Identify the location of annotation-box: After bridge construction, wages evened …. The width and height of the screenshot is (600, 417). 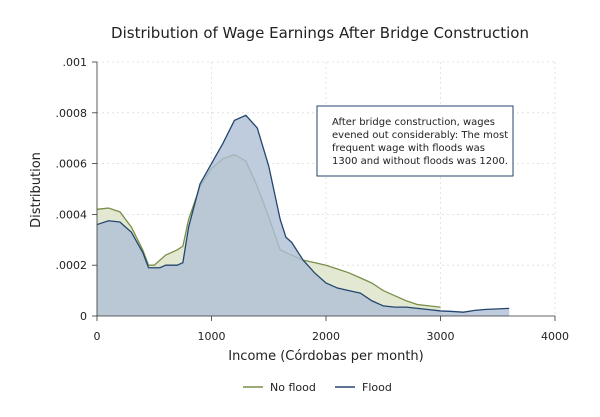
(415, 141).